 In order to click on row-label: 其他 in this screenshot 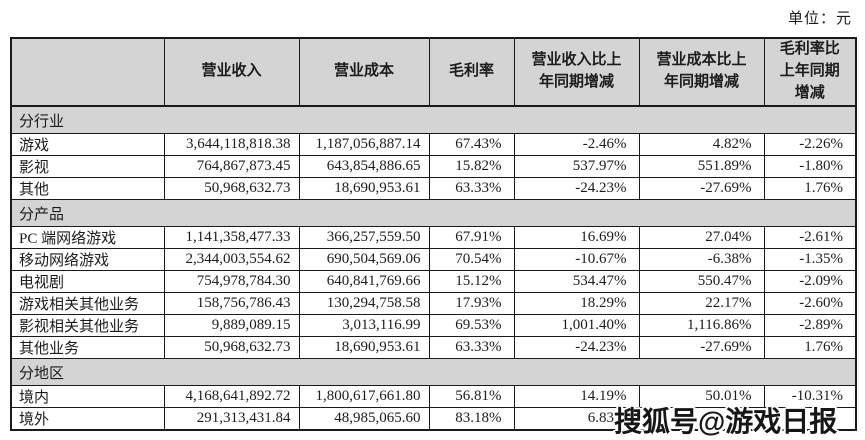, I will do `click(87, 188)`.